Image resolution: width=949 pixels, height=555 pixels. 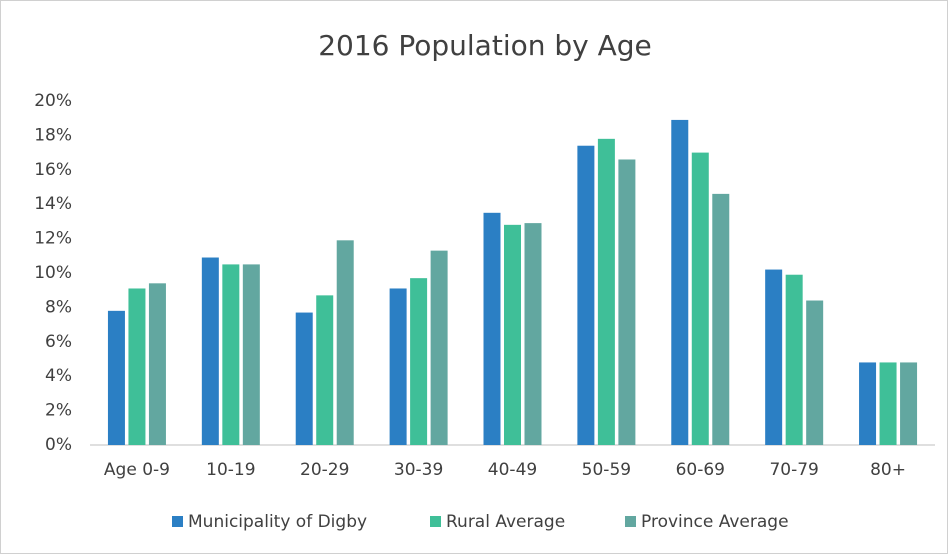 What do you see at coordinates (715, 522) in the screenshot?
I see `legend-label: Province Average` at bounding box center [715, 522].